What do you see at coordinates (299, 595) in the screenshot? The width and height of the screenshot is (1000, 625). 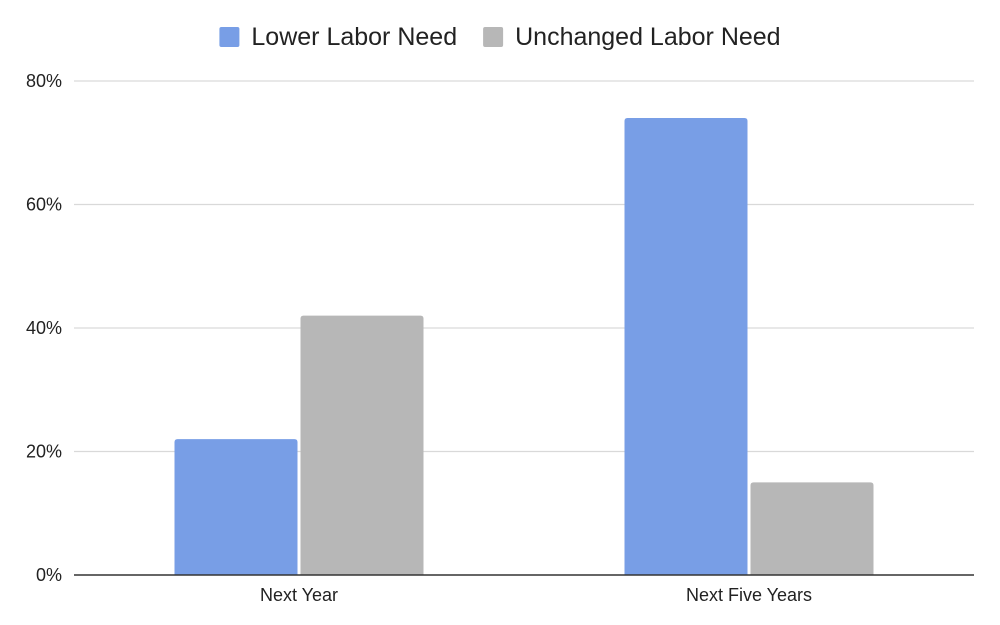 I see `x-category-label: Next Year` at bounding box center [299, 595].